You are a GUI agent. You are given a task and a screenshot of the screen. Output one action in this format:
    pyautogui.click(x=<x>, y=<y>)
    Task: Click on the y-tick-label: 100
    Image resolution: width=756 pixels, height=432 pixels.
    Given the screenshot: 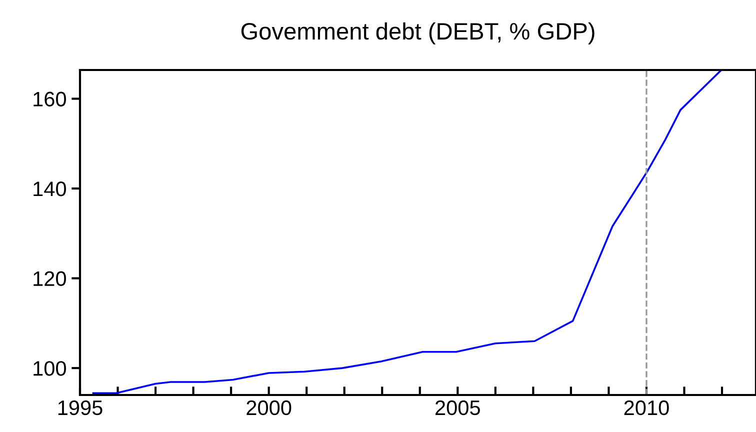 What is the action you would take?
    pyautogui.click(x=50, y=368)
    